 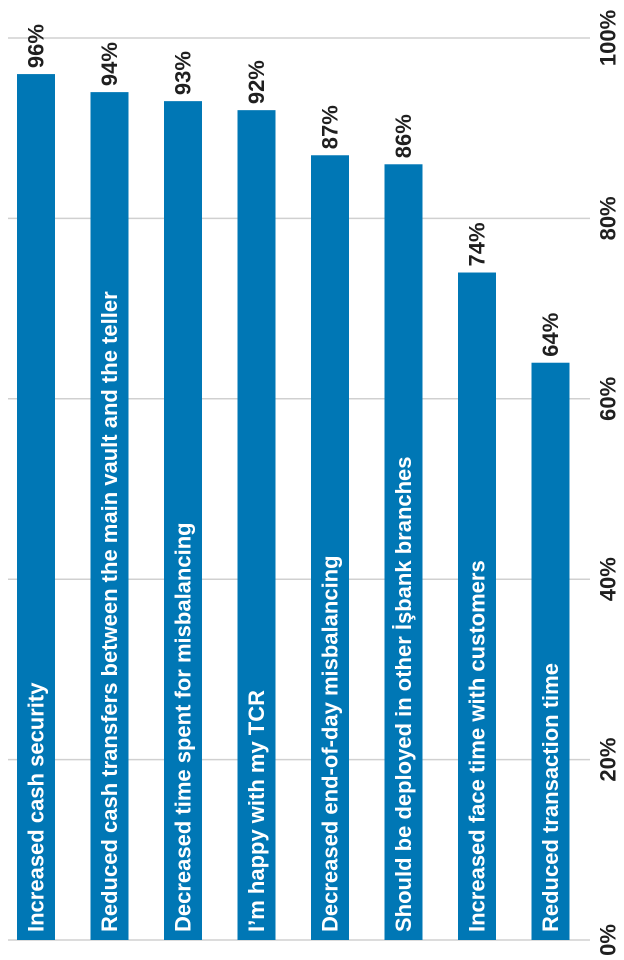 I want to click on tick-label-100: 100%, so click(x=608, y=38).